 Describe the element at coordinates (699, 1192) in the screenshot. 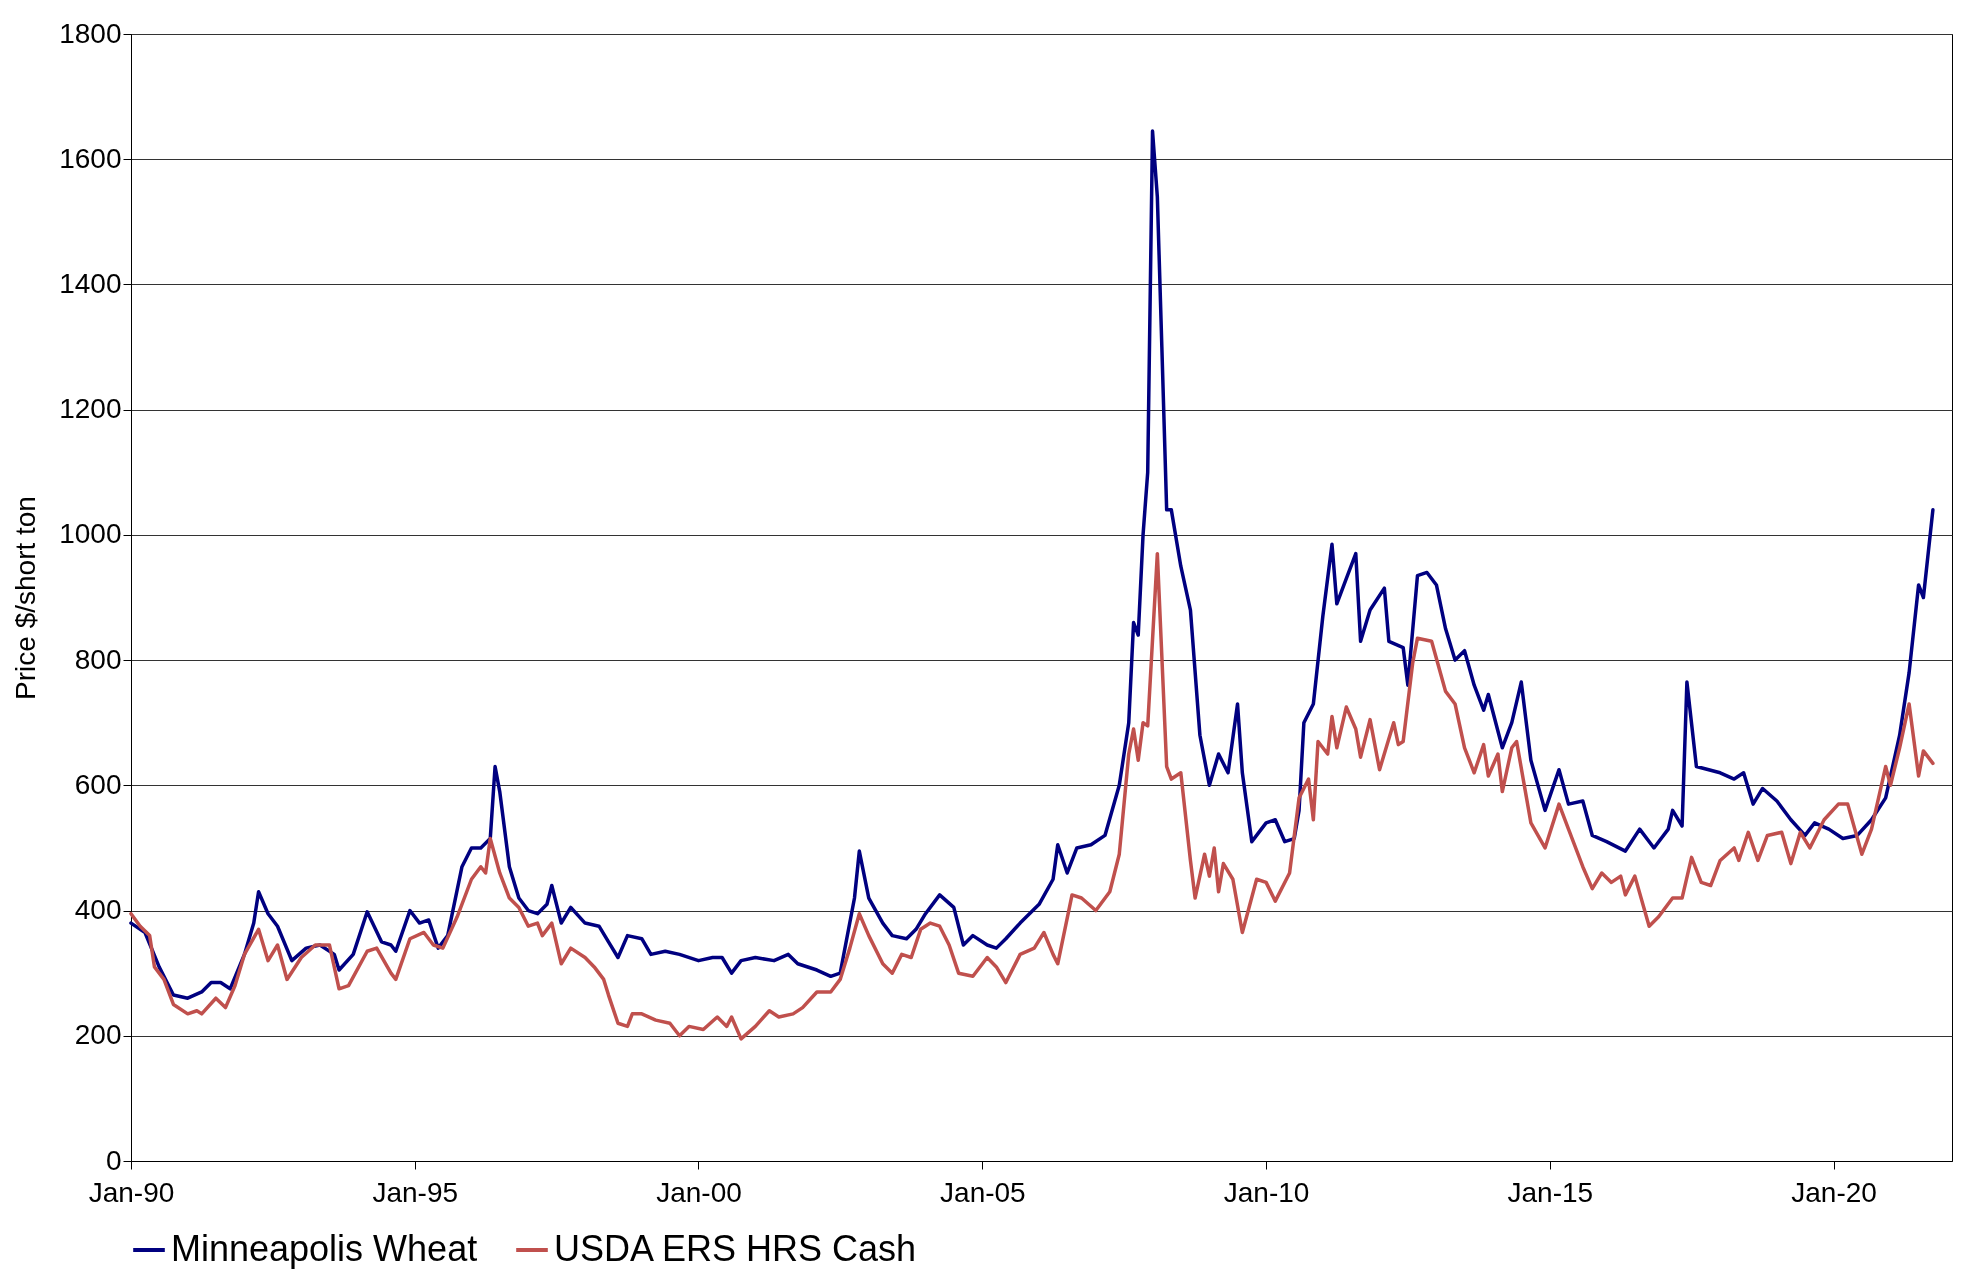

I see `x-tick-label: Jan-00` at that location.